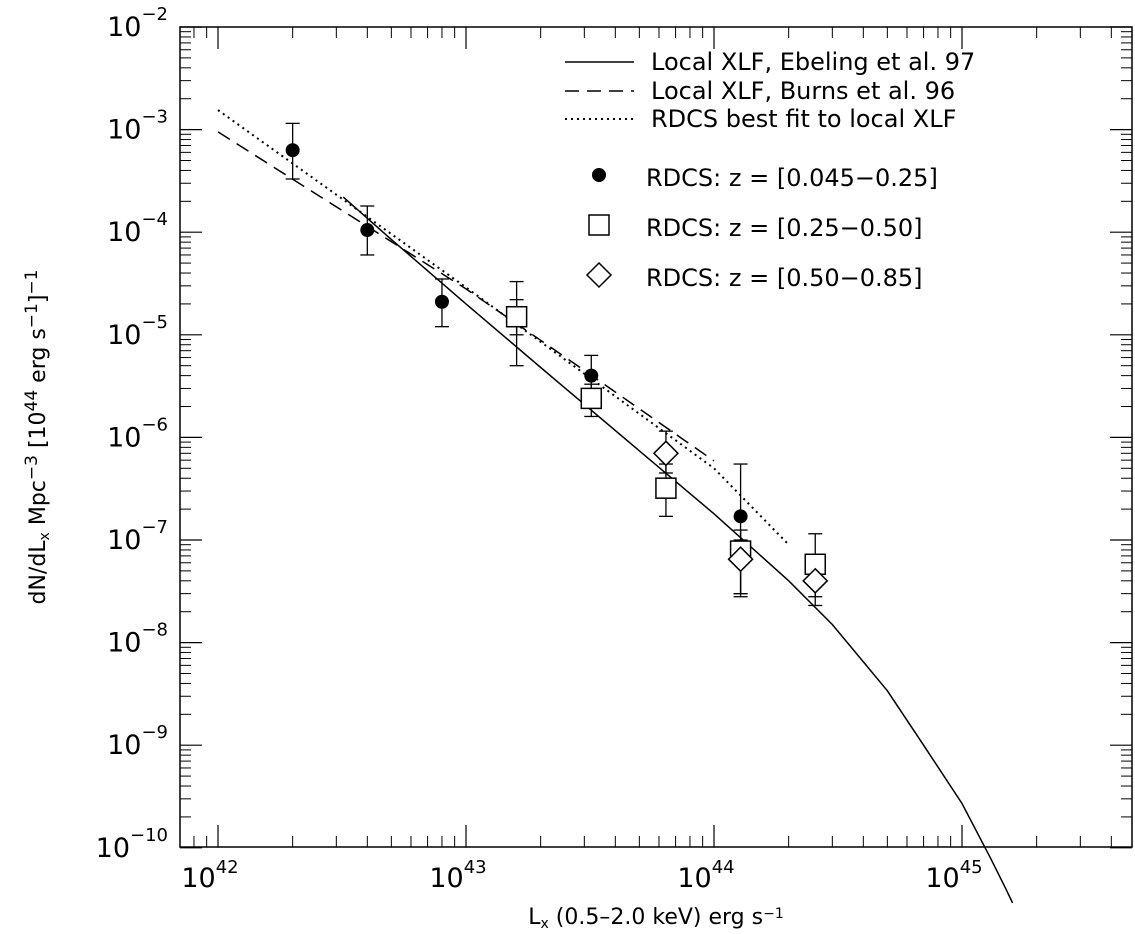 The image size is (1135, 934). What do you see at coordinates (599, 275) in the screenshot?
I see `legend-marker-open-diamond` at bounding box center [599, 275].